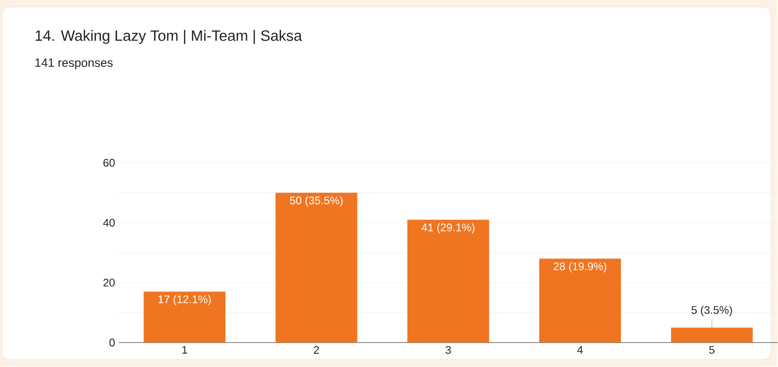 This screenshot has height=367, width=778. Describe the element at coordinates (580, 267) in the screenshot. I see `data-label: 28 (19.9%)` at that location.